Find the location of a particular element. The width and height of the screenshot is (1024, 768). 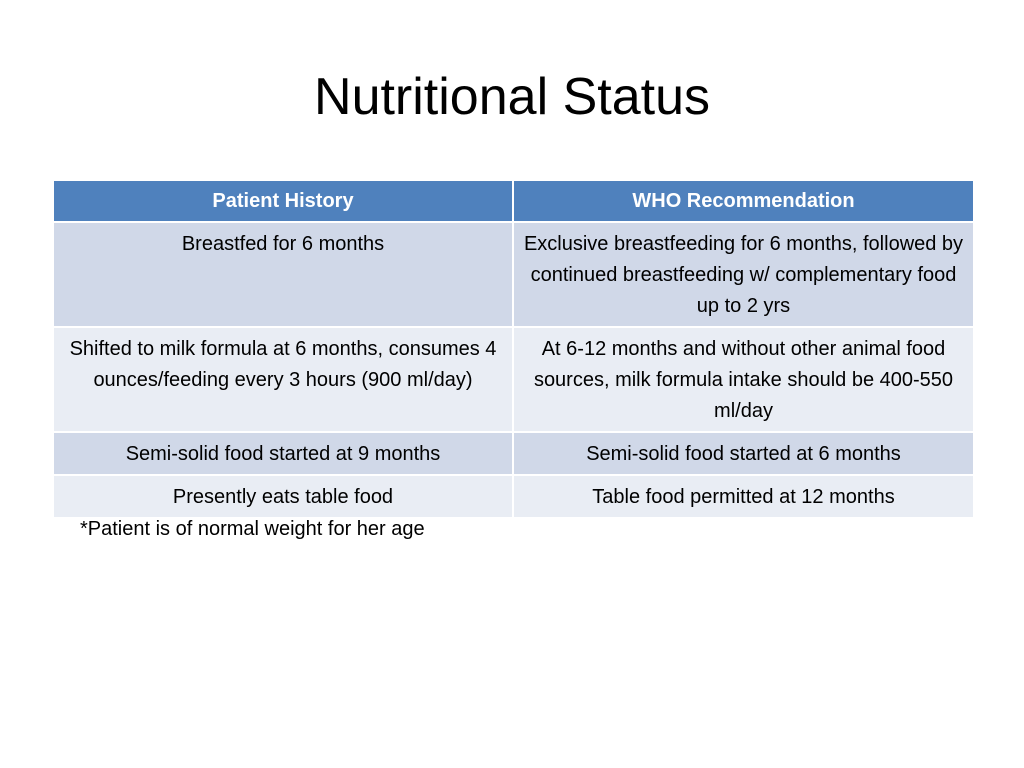

table-cell-who-recommendation: Semi-solid food started at 6 months is located at coordinates (743, 453).